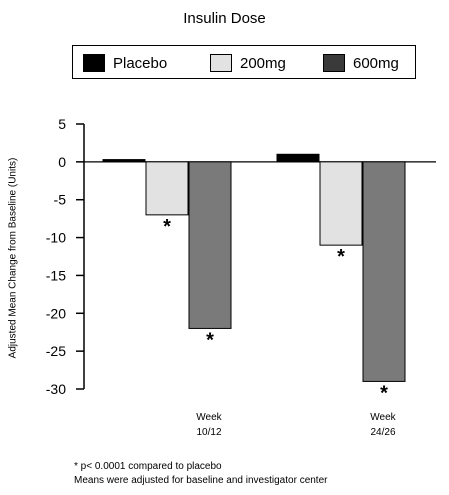 The height and width of the screenshot is (495, 449). I want to click on legend: Placebo 200mg 600mg, so click(244, 62).